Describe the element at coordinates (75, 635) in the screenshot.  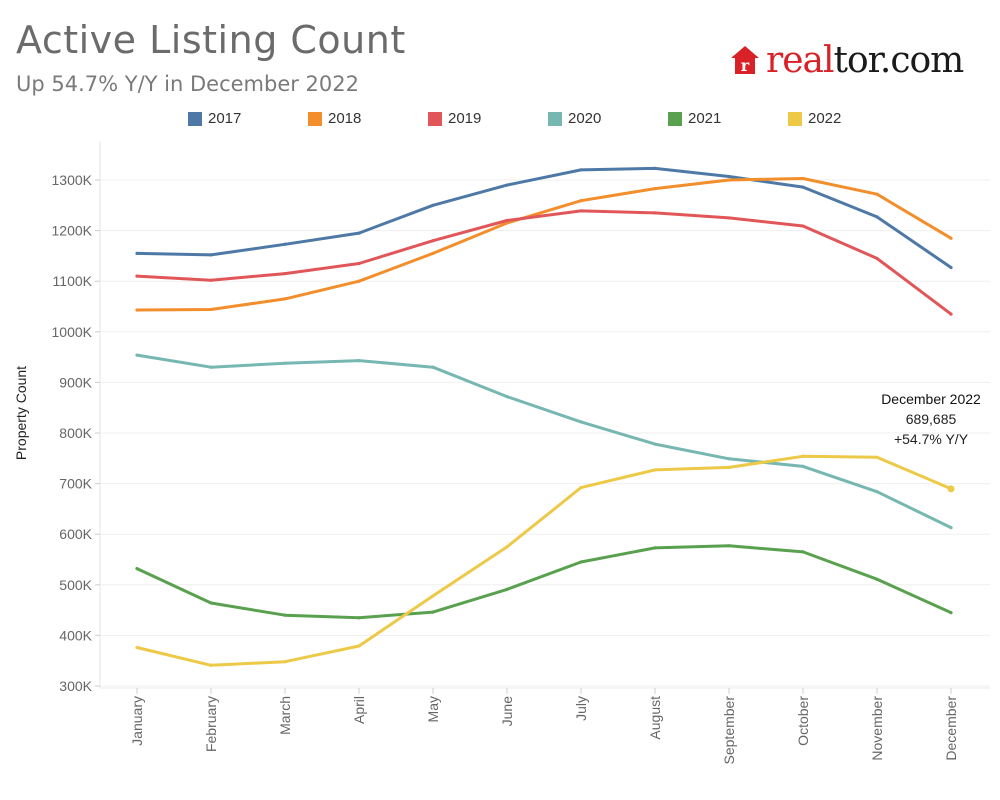
I see `y-tick-label: 400K` at that location.